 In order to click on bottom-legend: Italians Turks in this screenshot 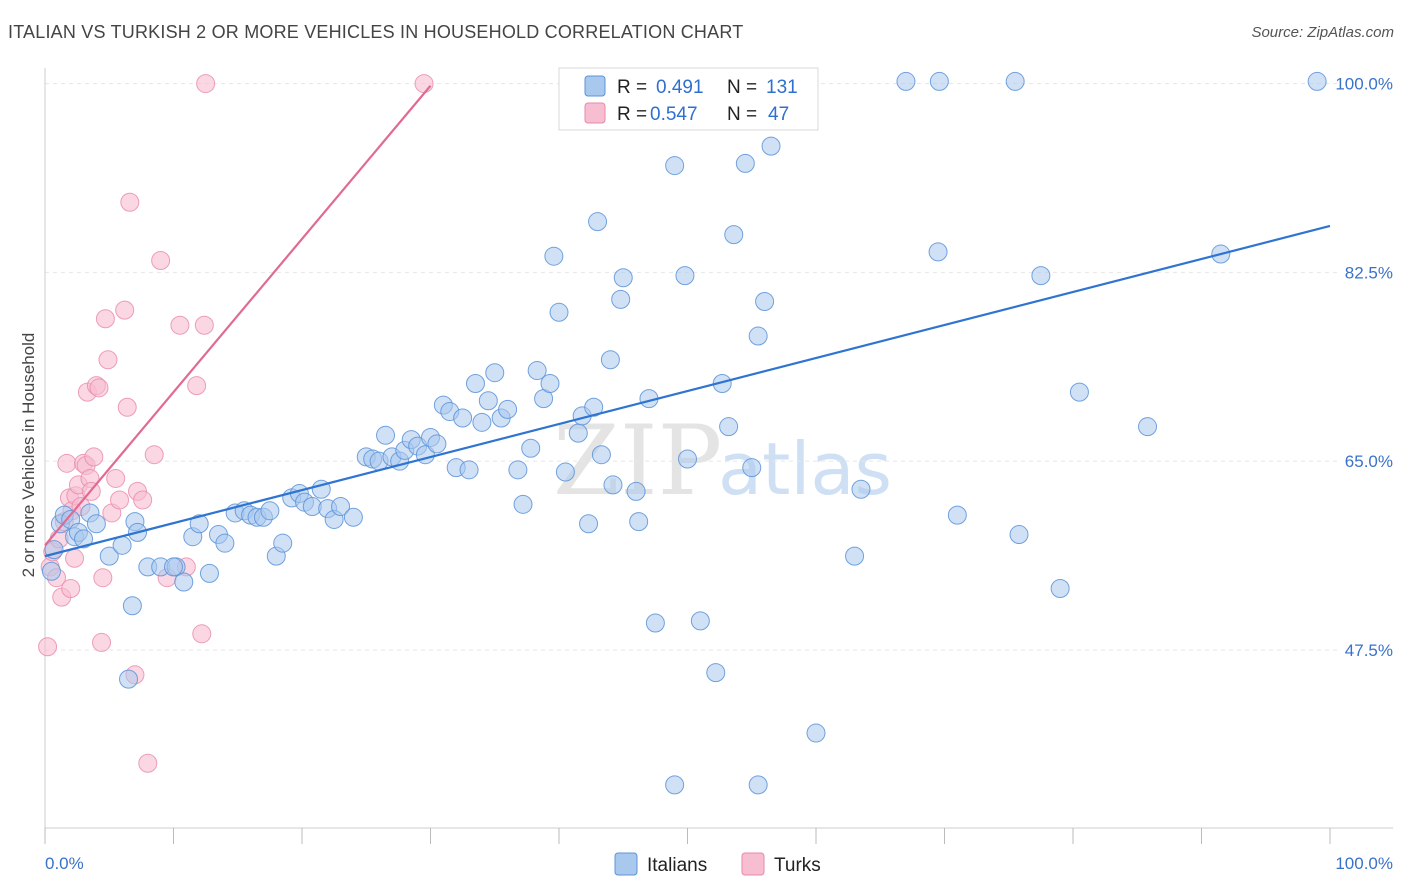, I will do `click(717, 864)`.